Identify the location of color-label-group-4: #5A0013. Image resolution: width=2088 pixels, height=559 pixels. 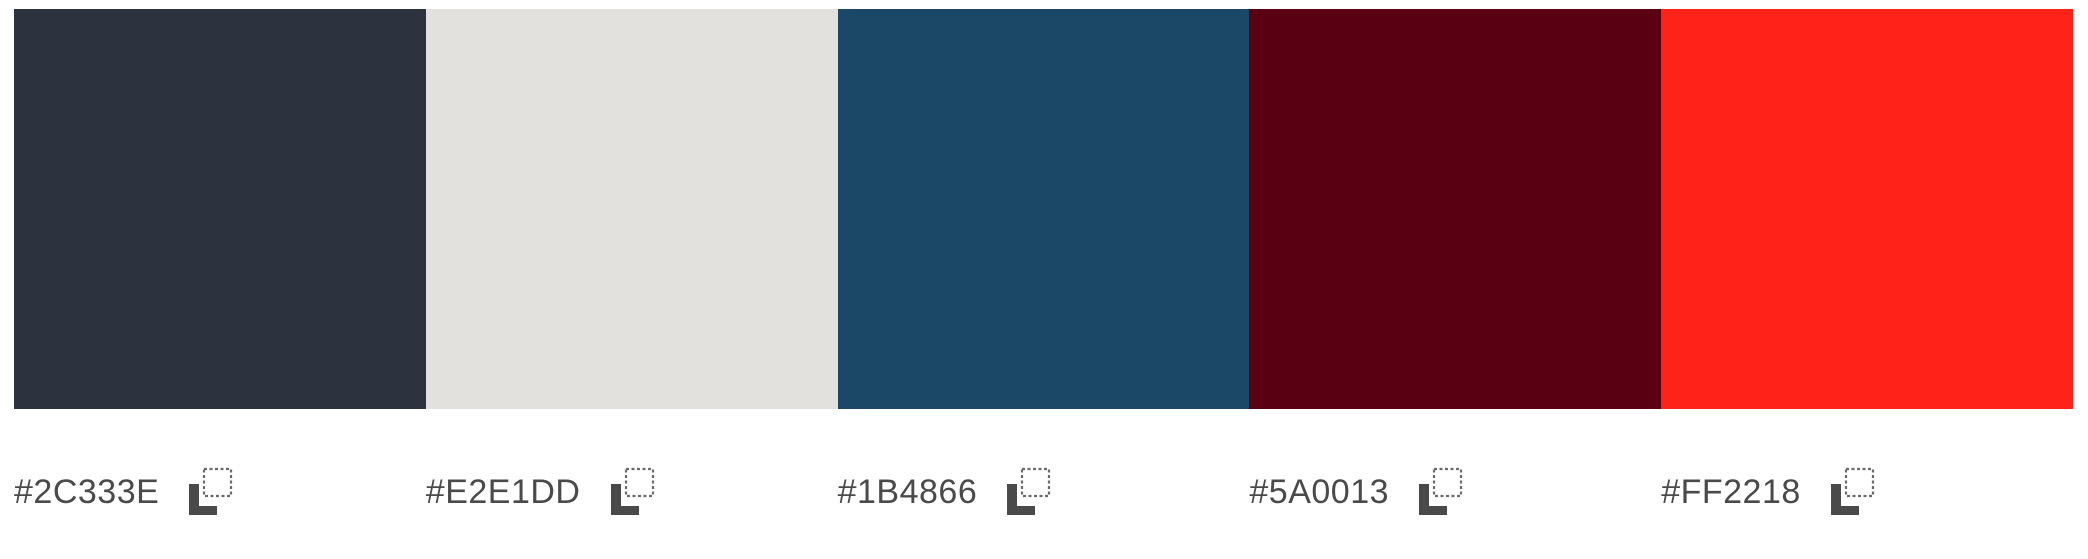
(1455, 492).